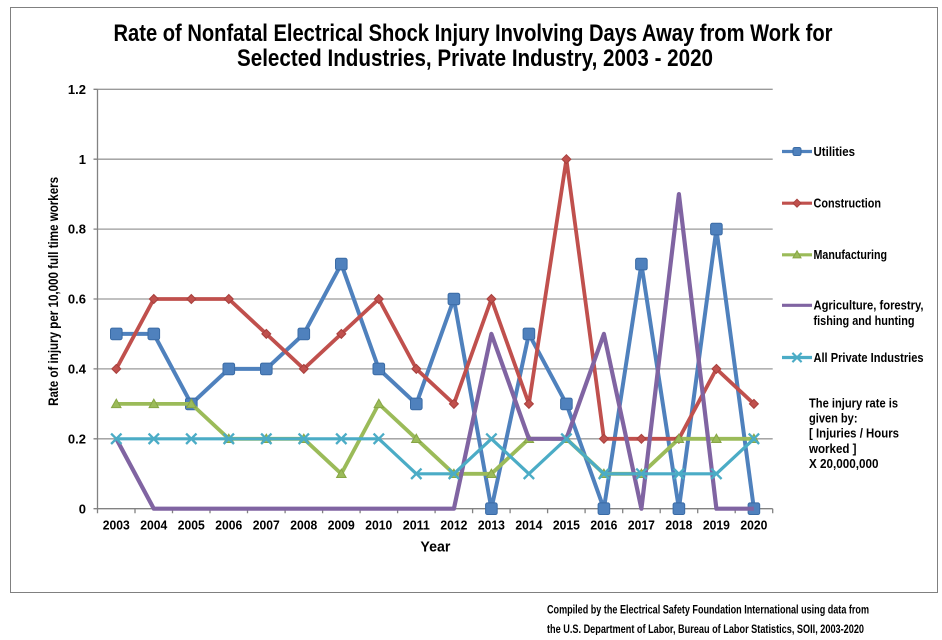 The width and height of the screenshot is (942, 640). What do you see at coordinates (851, 255) in the screenshot?
I see `svg-text: Manufacturing` at bounding box center [851, 255].